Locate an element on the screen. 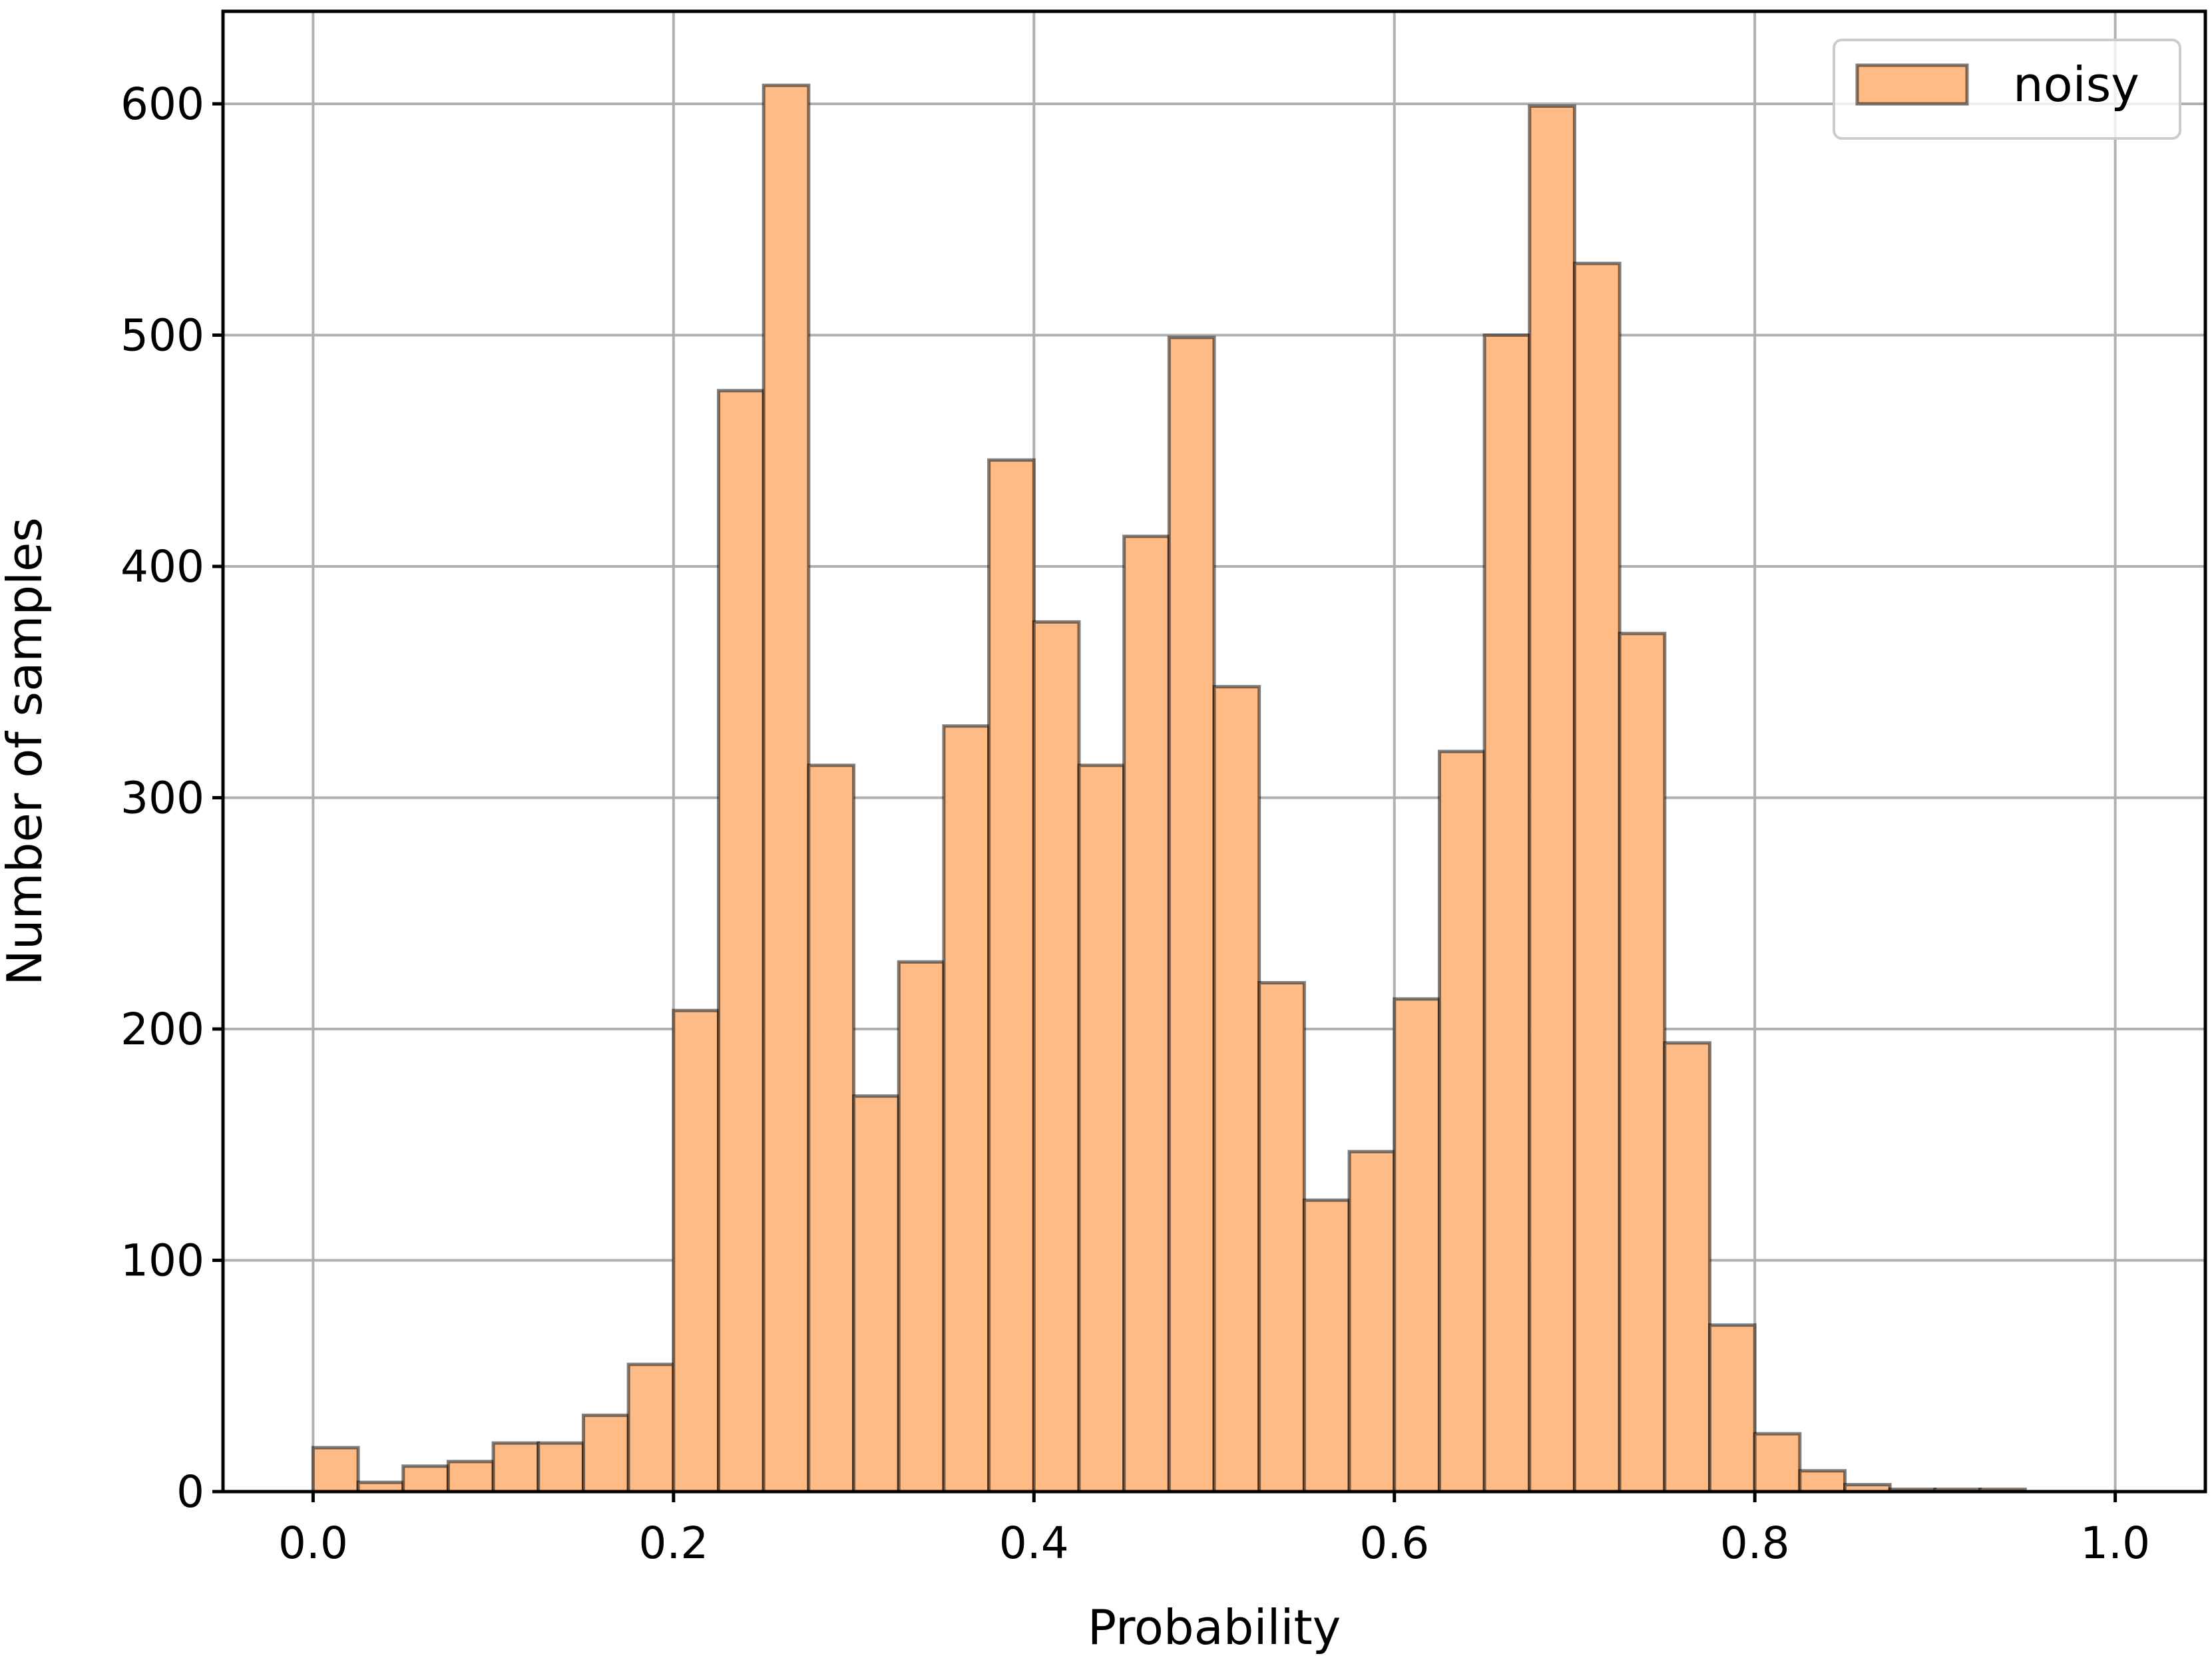  x-tick-label: 0.2 is located at coordinates (673, 1543).